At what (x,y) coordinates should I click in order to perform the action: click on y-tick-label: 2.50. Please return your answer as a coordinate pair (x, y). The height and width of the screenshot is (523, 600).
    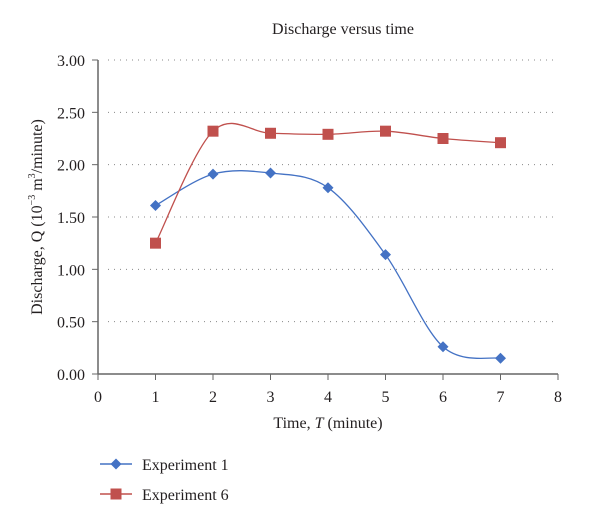
    Looking at the image, I should click on (71, 113).